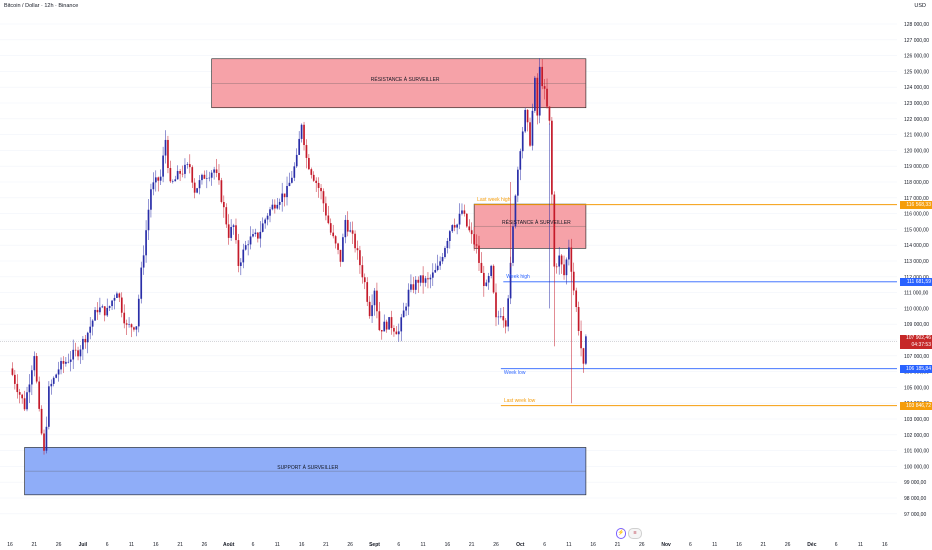 The height and width of the screenshot is (550, 932). I want to click on event-icon: ⚡, so click(621, 533).